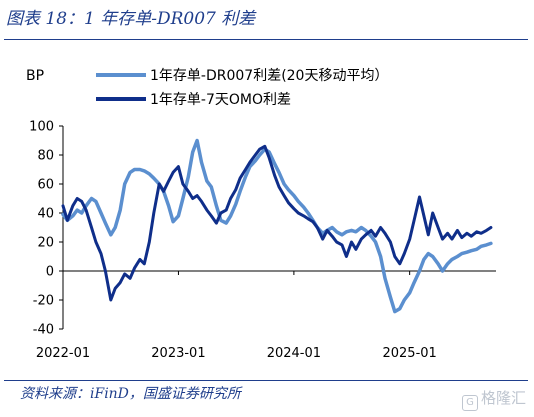 This screenshot has width=534, height=417. I want to click on x-tick-label: 2025-01, so click(409, 353).